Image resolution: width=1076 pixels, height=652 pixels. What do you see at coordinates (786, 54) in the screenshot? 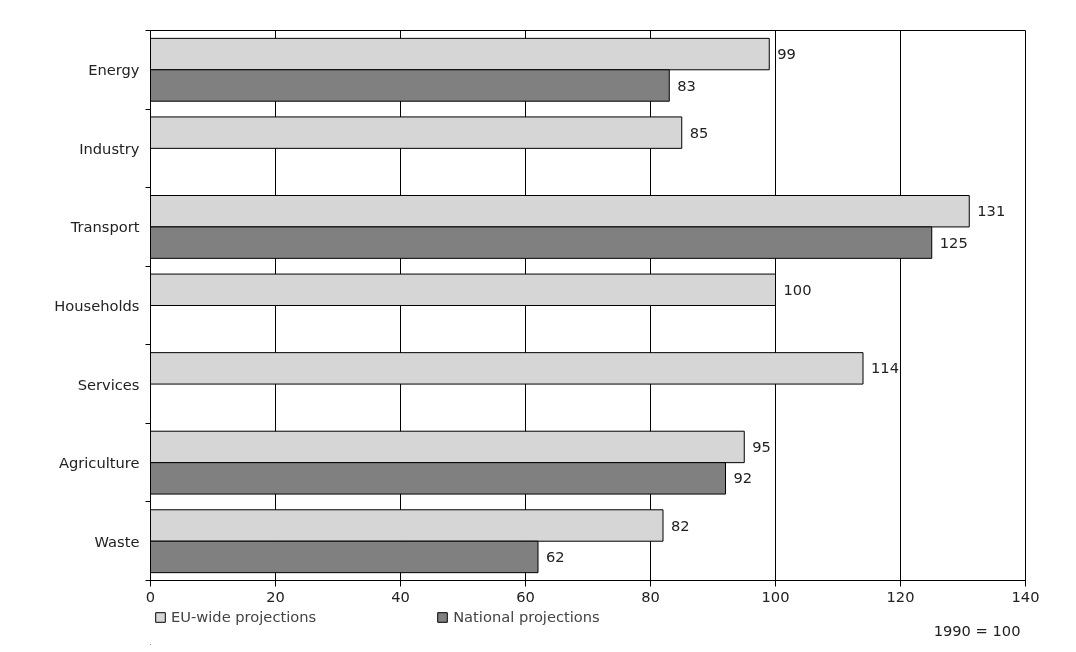
I see `data-label: 99` at bounding box center [786, 54].